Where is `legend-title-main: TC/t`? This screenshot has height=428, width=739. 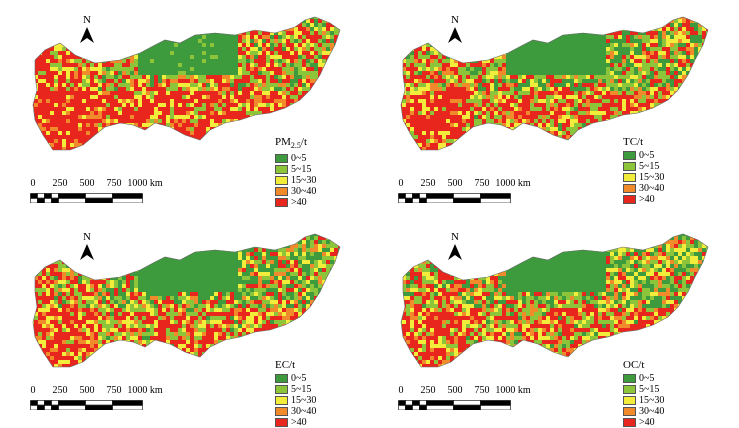 legend-title-main: TC/t is located at coordinates (633, 142).